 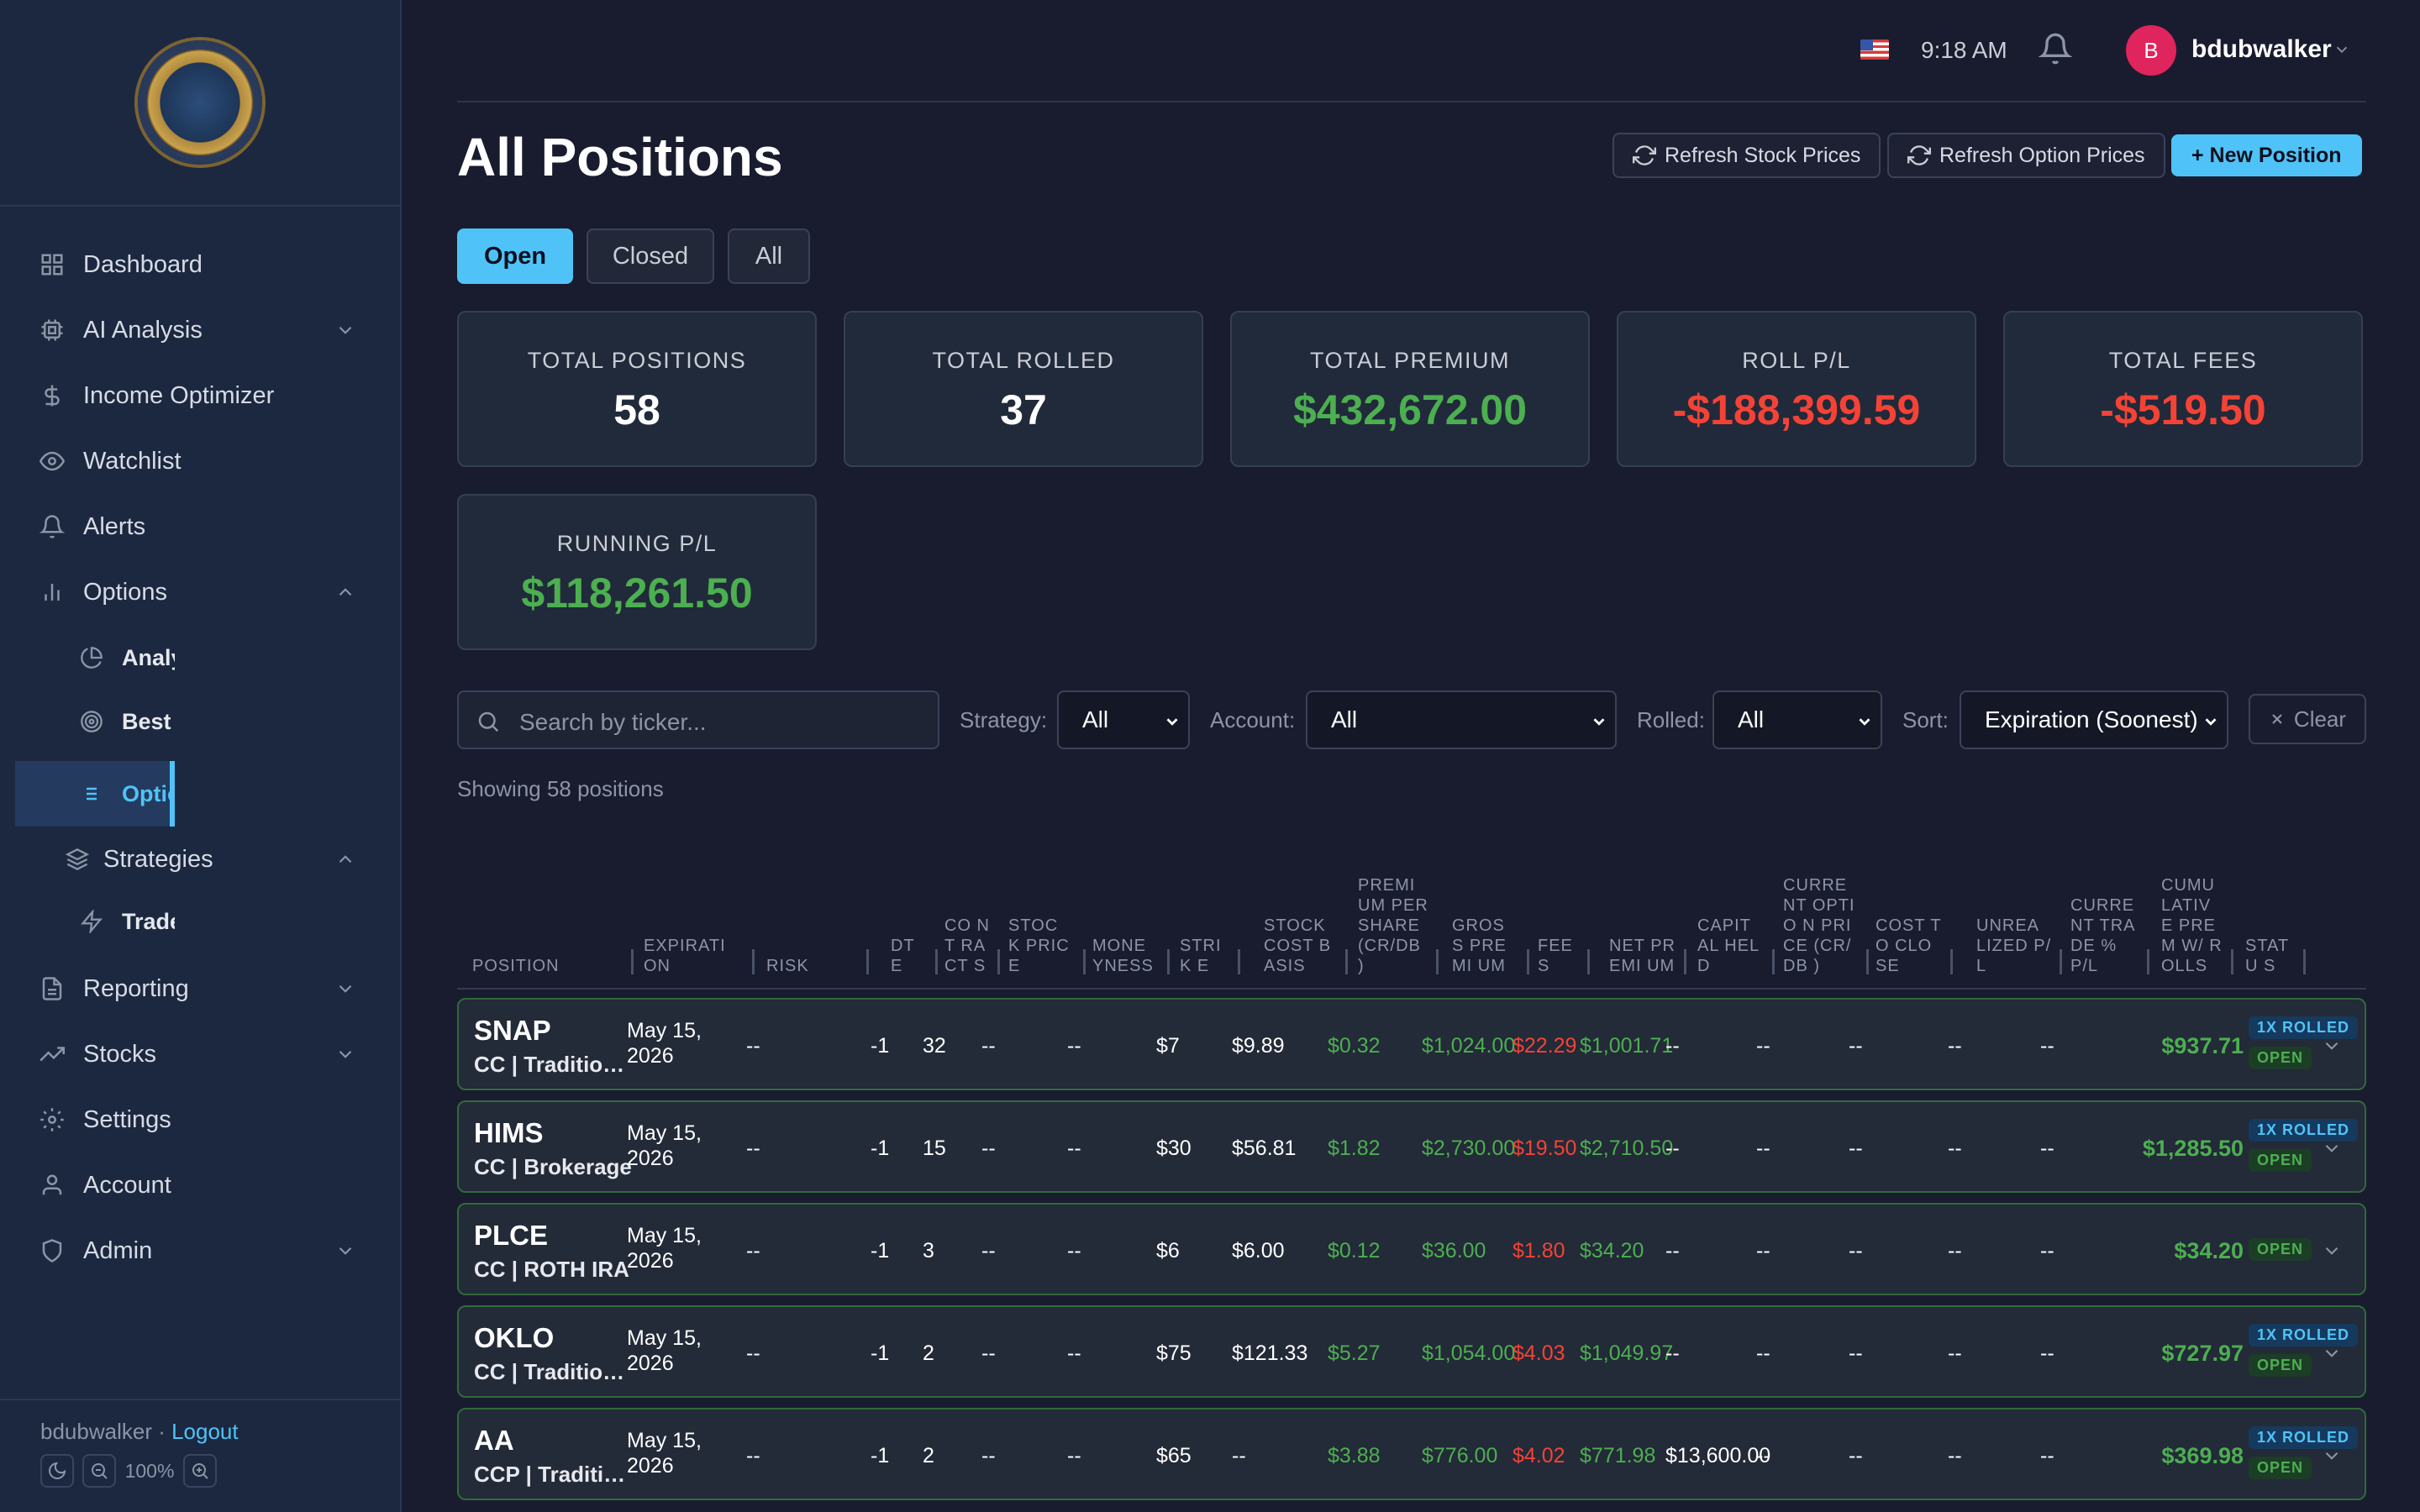 I want to click on sidebar-item-label: Dashboard, so click(x=143, y=264).